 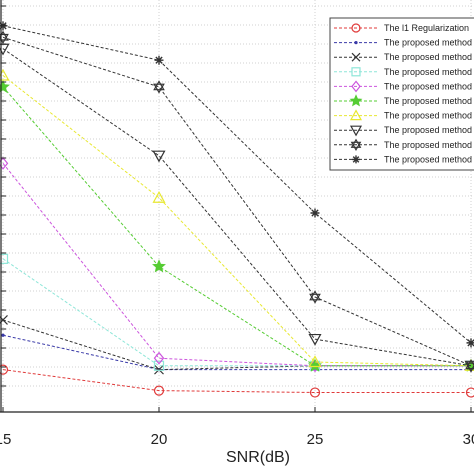 I want to click on x-axis-label: SNR(dB), so click(x=258, y=457).